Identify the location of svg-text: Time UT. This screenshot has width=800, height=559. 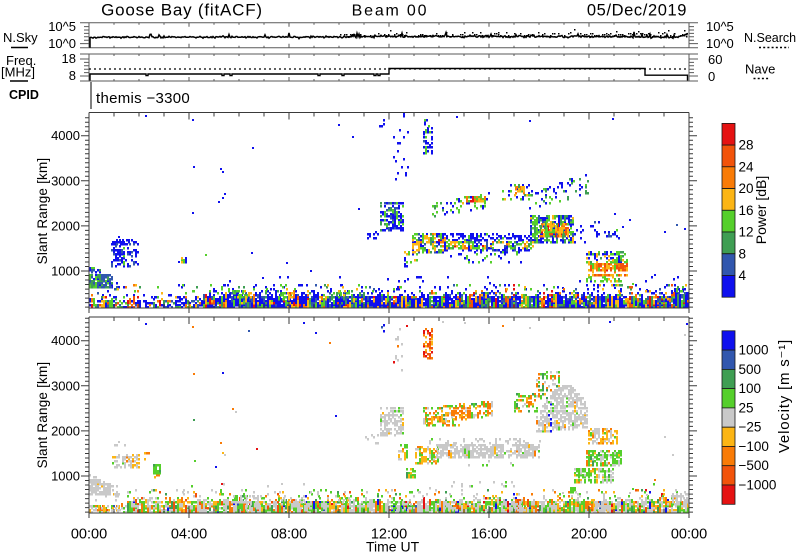
(393, 547).